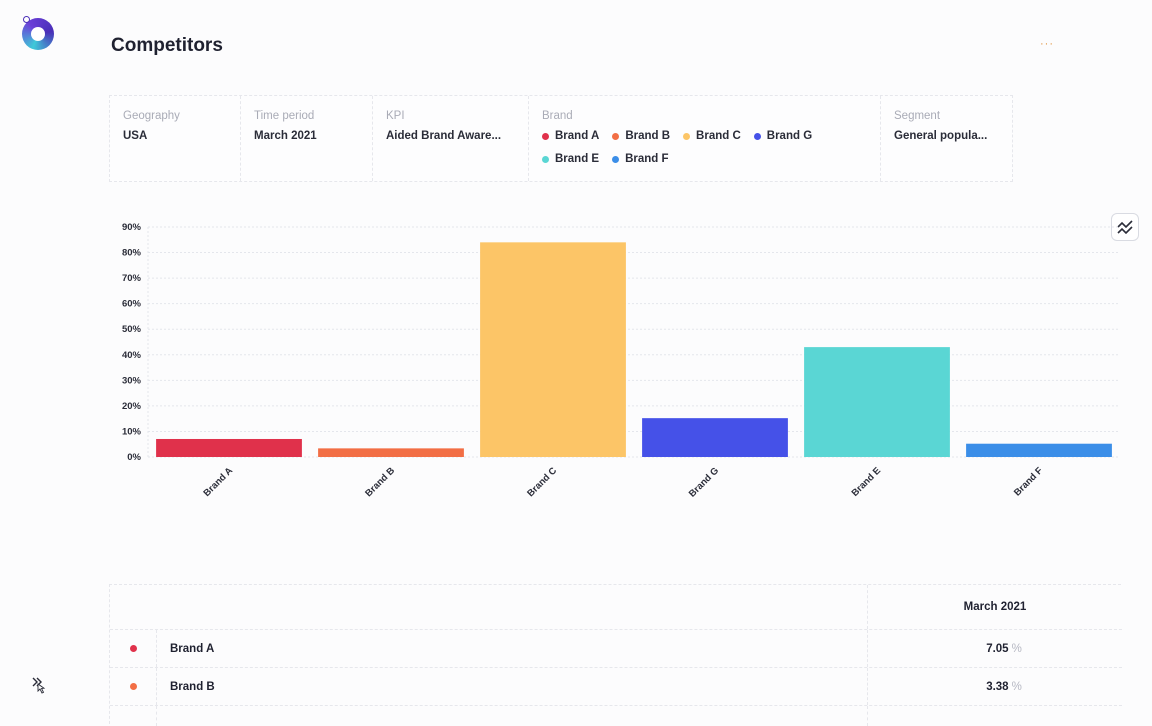 The width and height of the screenshot is (1152, 726). I want to click on filter-geography: Geography USA, so click(175, 138).